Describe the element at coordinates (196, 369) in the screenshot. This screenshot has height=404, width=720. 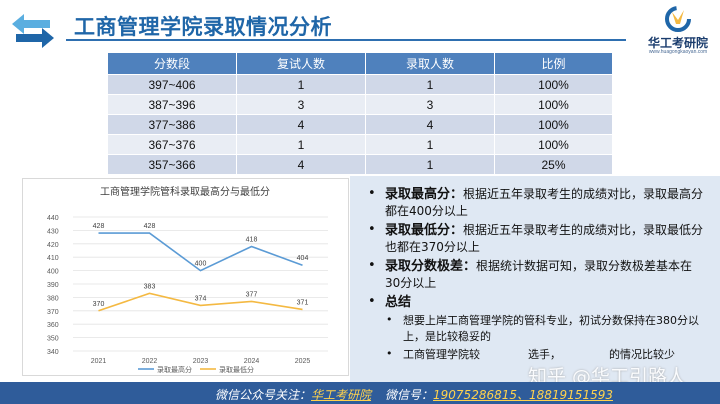
I see `chart-legend: 录取最高分 录取最低分` at that location.